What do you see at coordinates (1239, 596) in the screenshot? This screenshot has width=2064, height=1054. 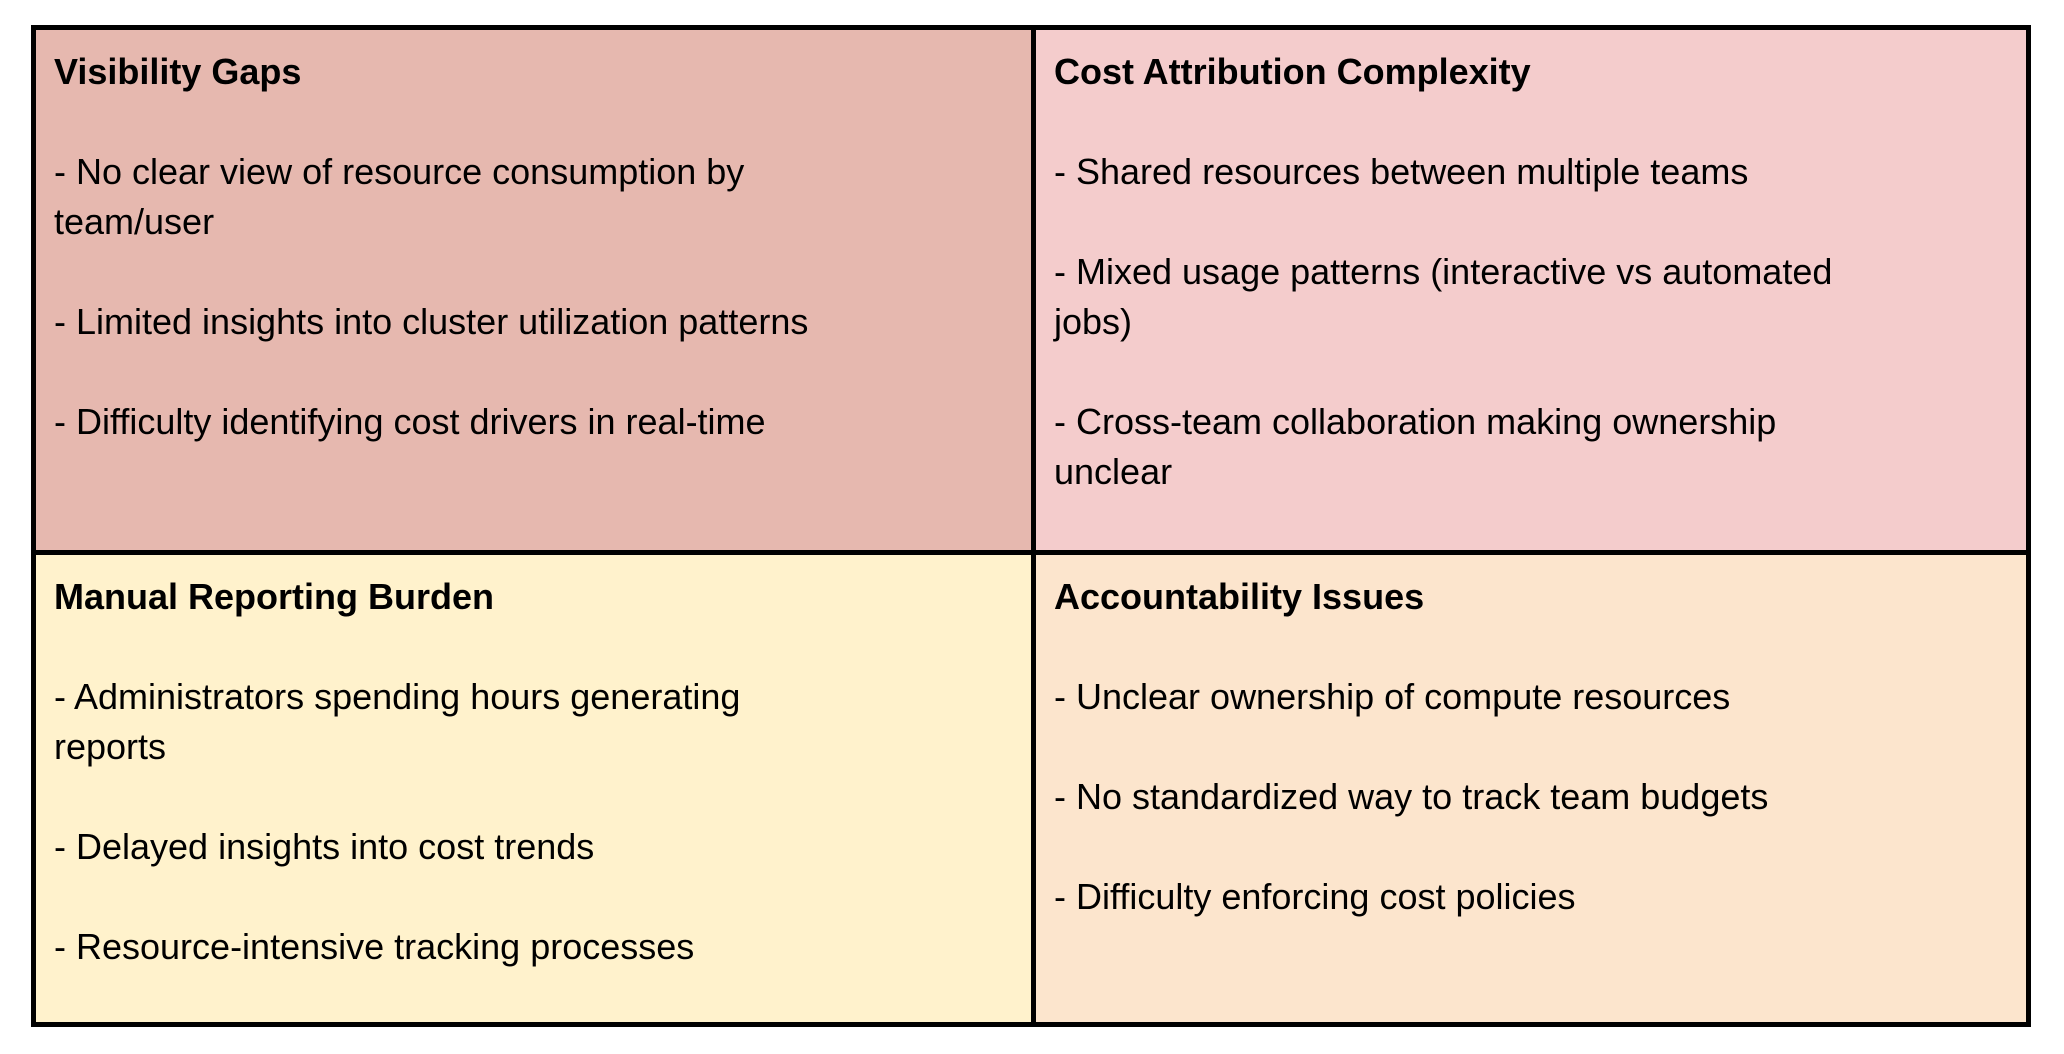 I see `quadrant-title: Accountability Issues` at bounding box center [1239, 596].